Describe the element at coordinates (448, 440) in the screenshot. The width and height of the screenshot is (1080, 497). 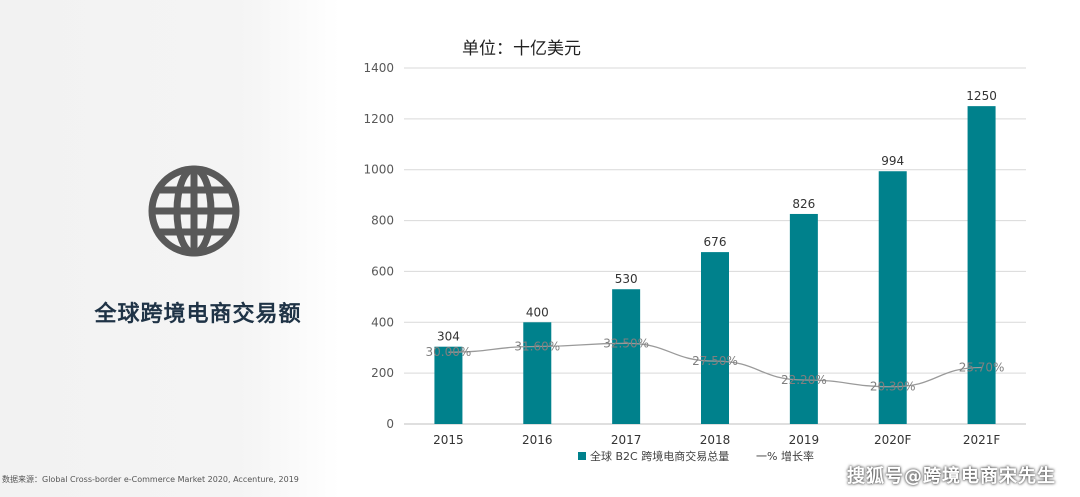
I see `x-tick-label: 2015` at that location.